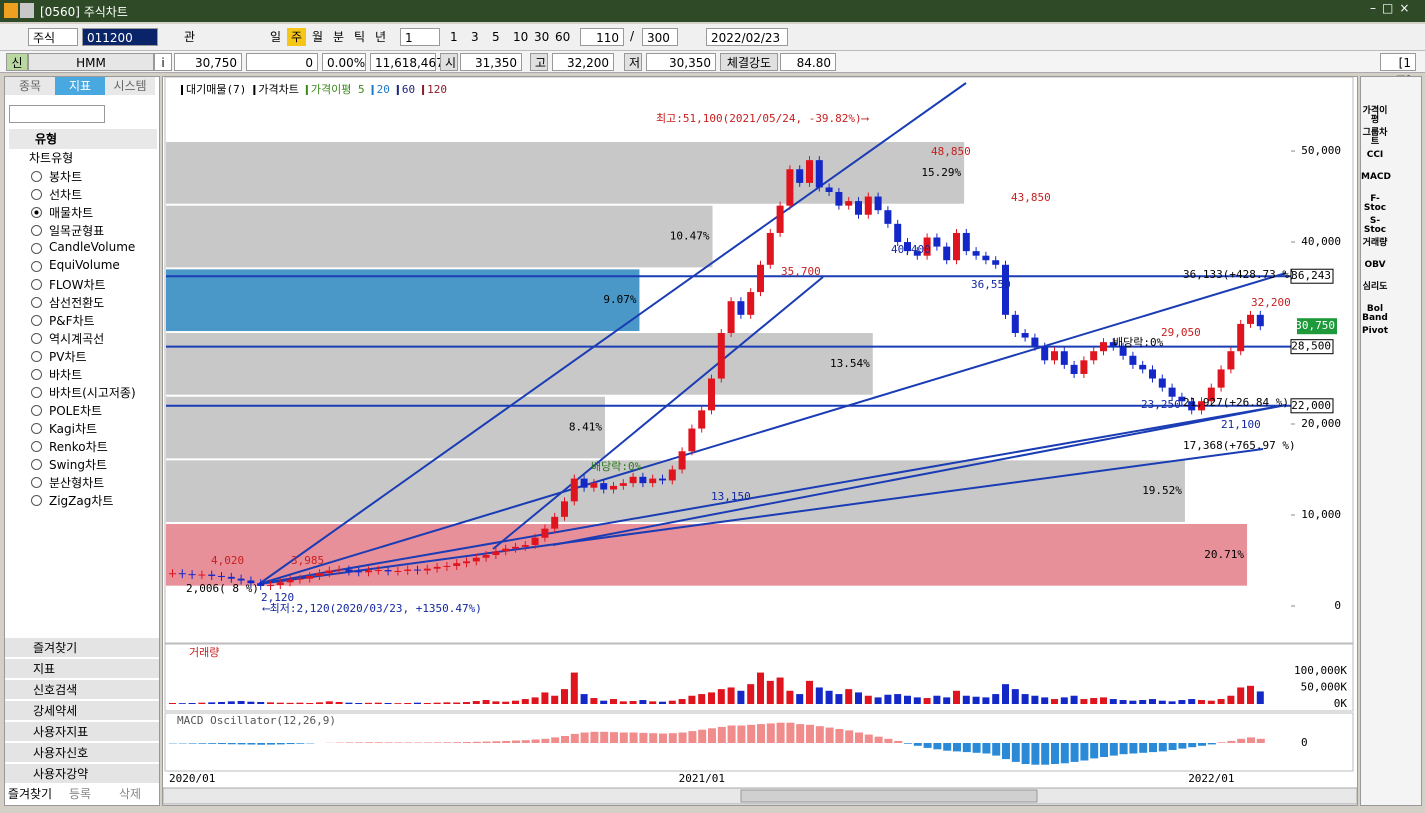 This screenshot has height=813, width=1425. Describe the element at coordinates (80, 794) in the screenshot. I see `bottom-tab: 등록` at that location.